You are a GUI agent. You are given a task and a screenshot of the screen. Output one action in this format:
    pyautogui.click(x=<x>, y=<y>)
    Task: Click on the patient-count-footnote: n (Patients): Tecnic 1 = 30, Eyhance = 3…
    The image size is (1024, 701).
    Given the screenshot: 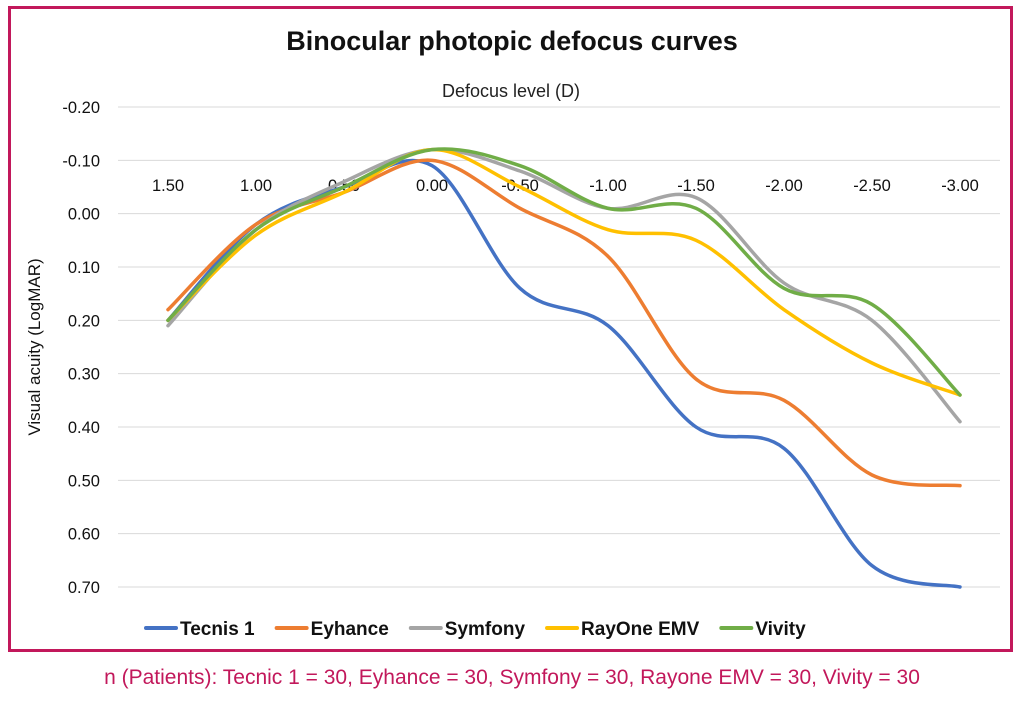 What is the action you would take?
    pyautogui.click(x=512, y=677)
    